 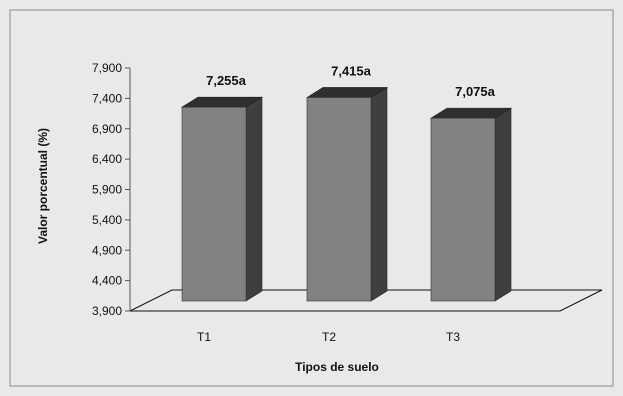 I want to click on x-axis-ticks: T1 T2 T3, so click(x=328, y=337).